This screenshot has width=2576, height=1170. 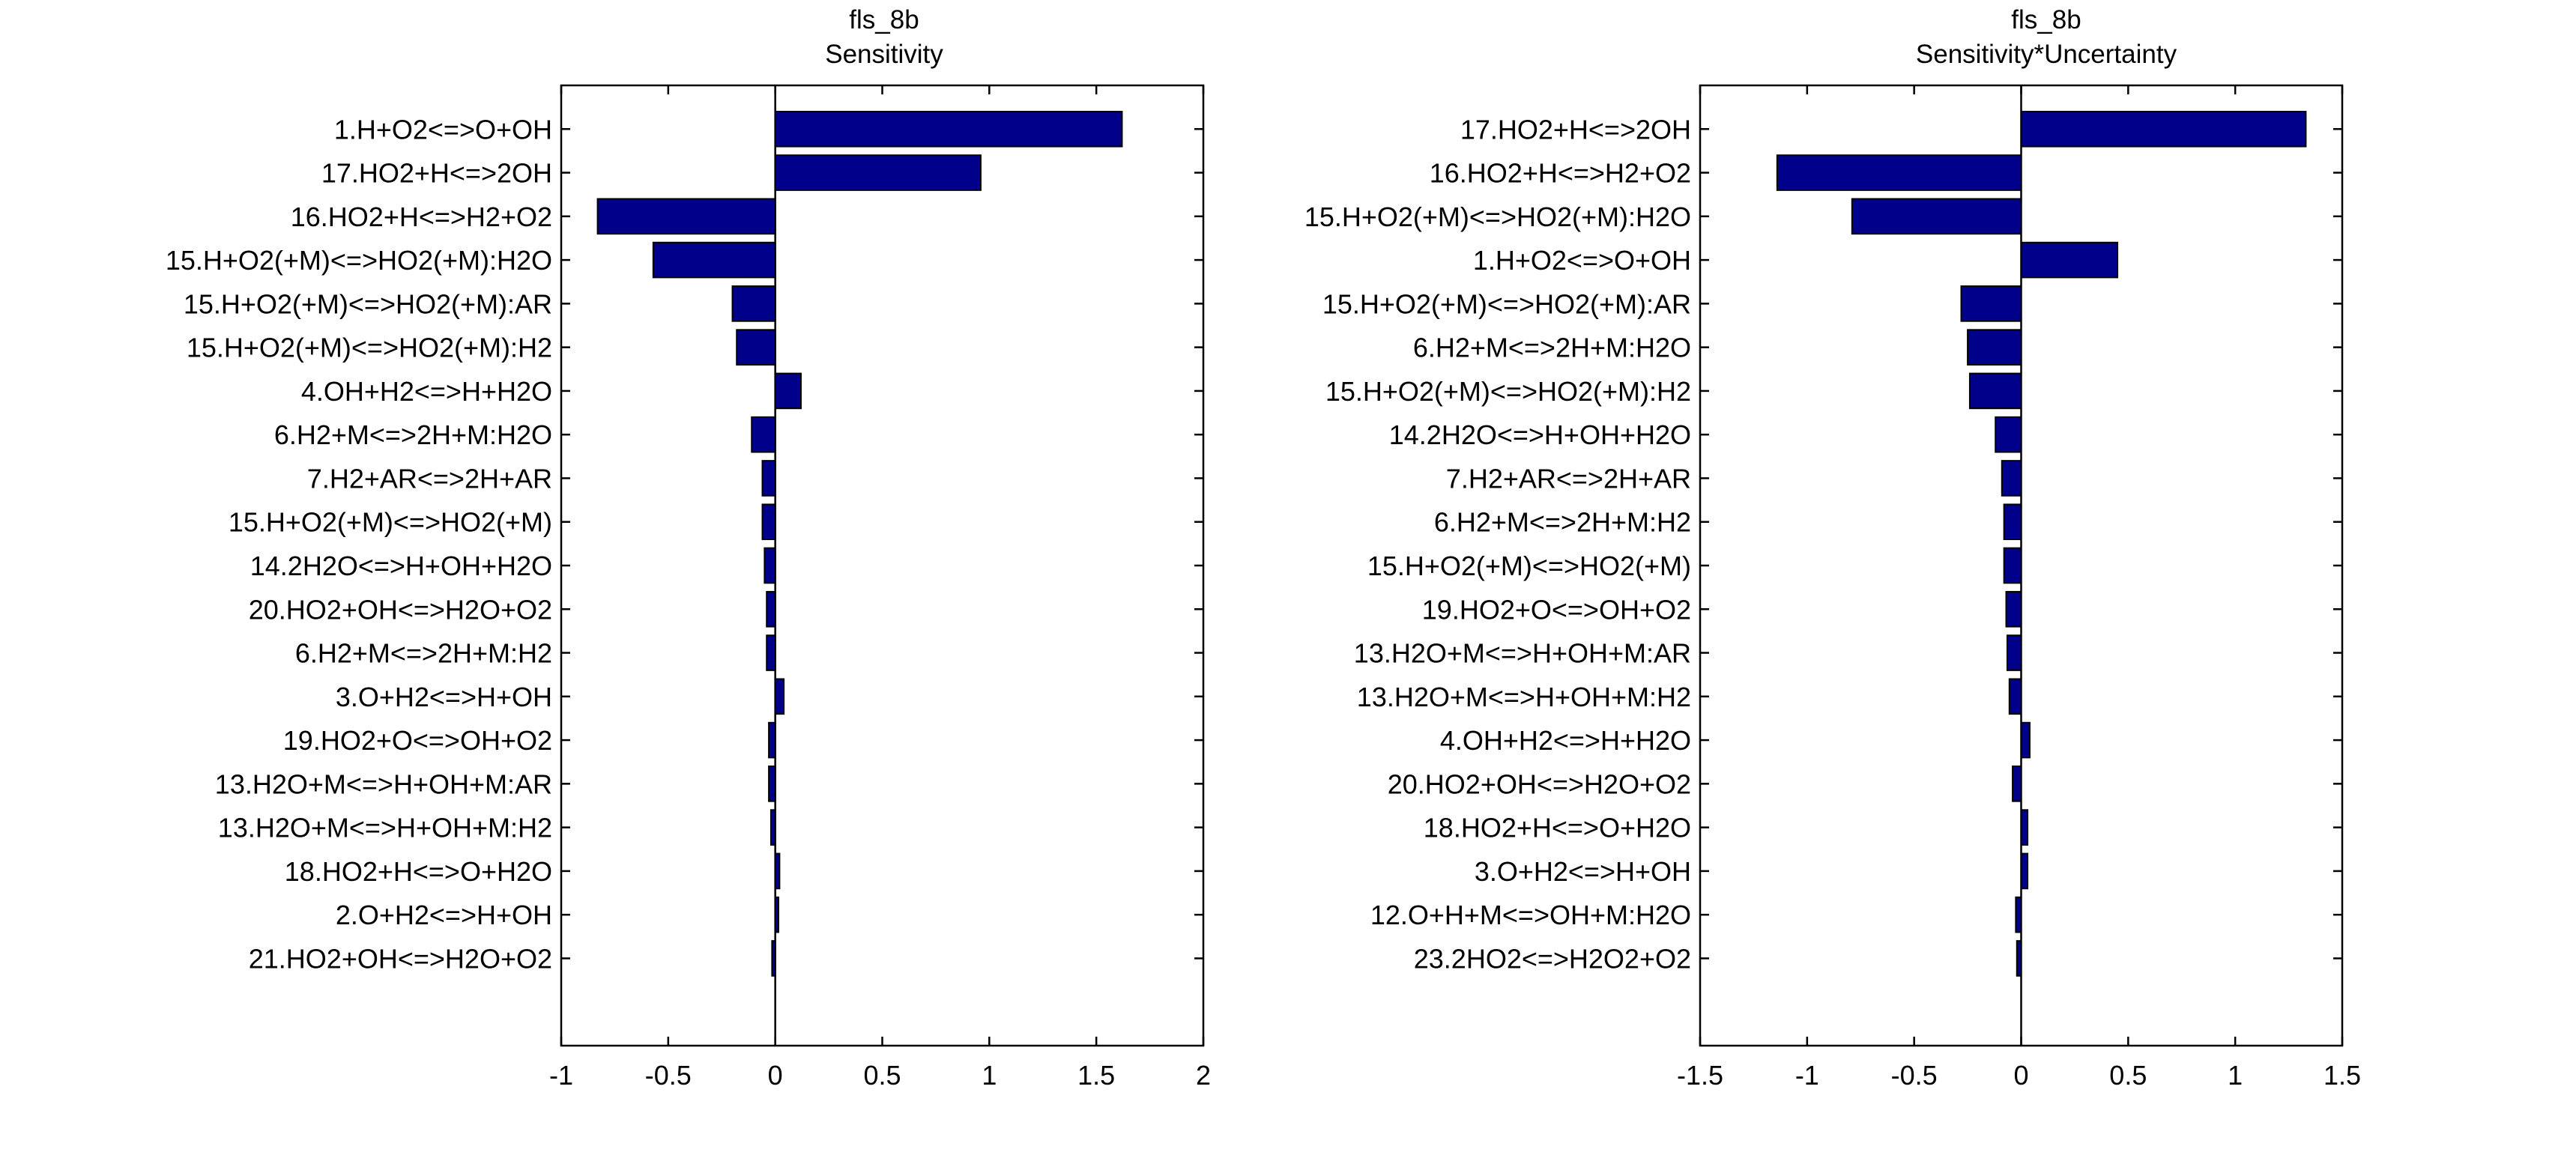 What do you see at coordinates (2046, 54) in the screenshot?
I see `chart-subtitle: Sensitivity*Uncertainty` at bounding box center [2046, 54].